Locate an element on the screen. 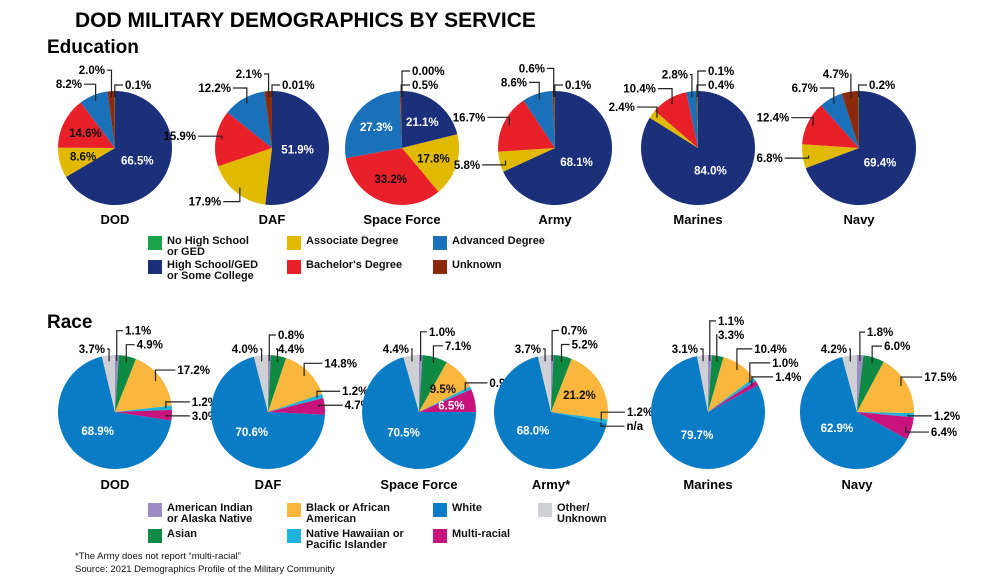 The width and height of the screenshot is (1000, 588). data-label: 0.2% is located at coordinates (882, 86).